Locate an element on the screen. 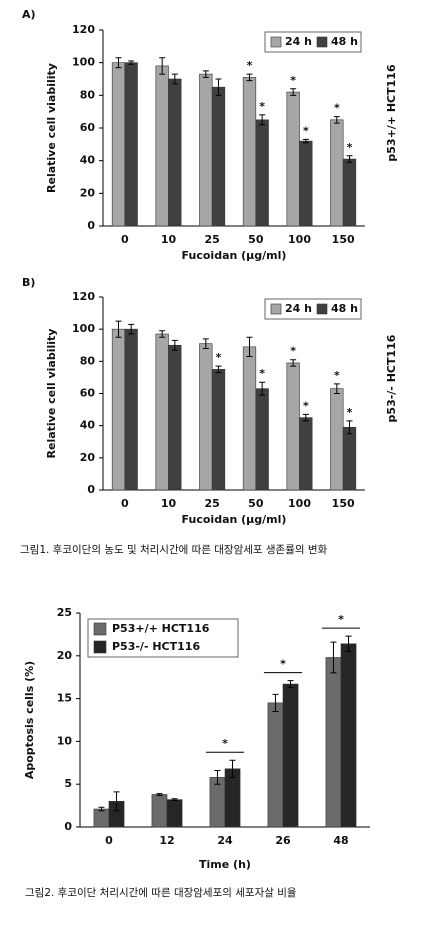 The height and width of the screenshot is (927, 428). x-tick-label: 100 is located at coordinates (299, 503).